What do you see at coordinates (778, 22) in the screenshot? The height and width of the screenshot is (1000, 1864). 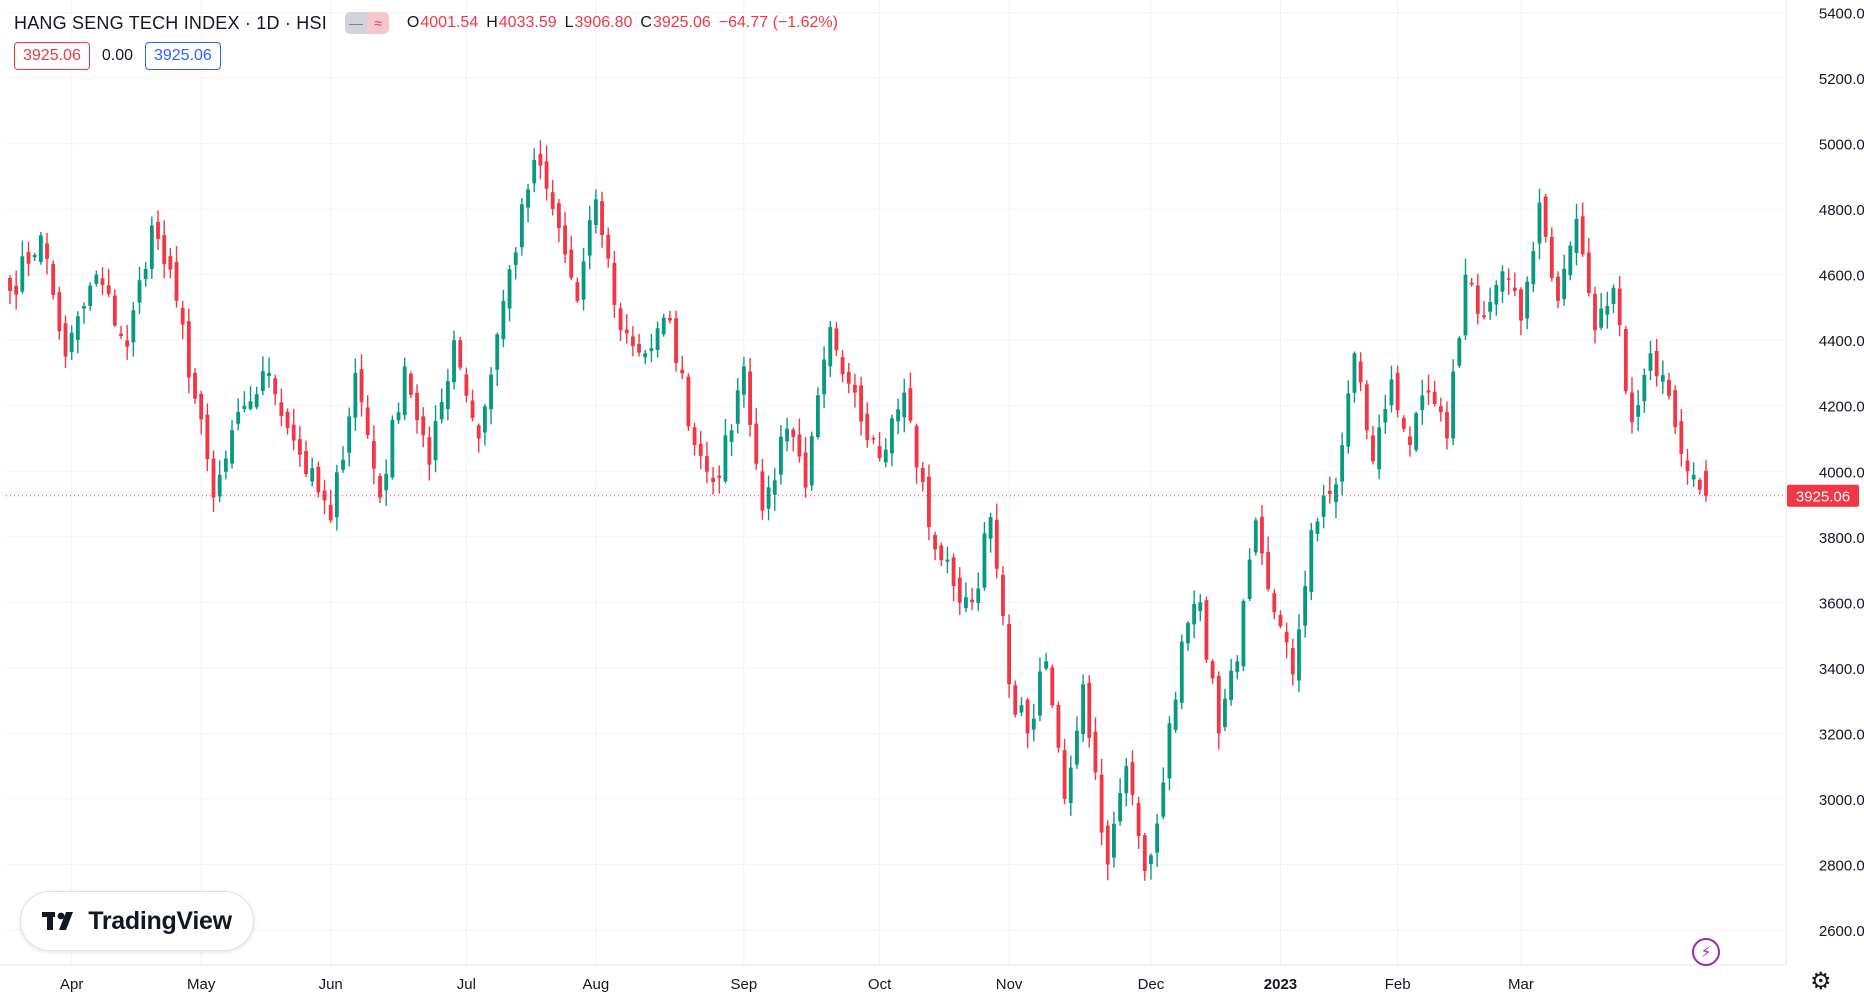 I see `change-value: −64.77 (−1.62%)` at bounding box center [778, 22].